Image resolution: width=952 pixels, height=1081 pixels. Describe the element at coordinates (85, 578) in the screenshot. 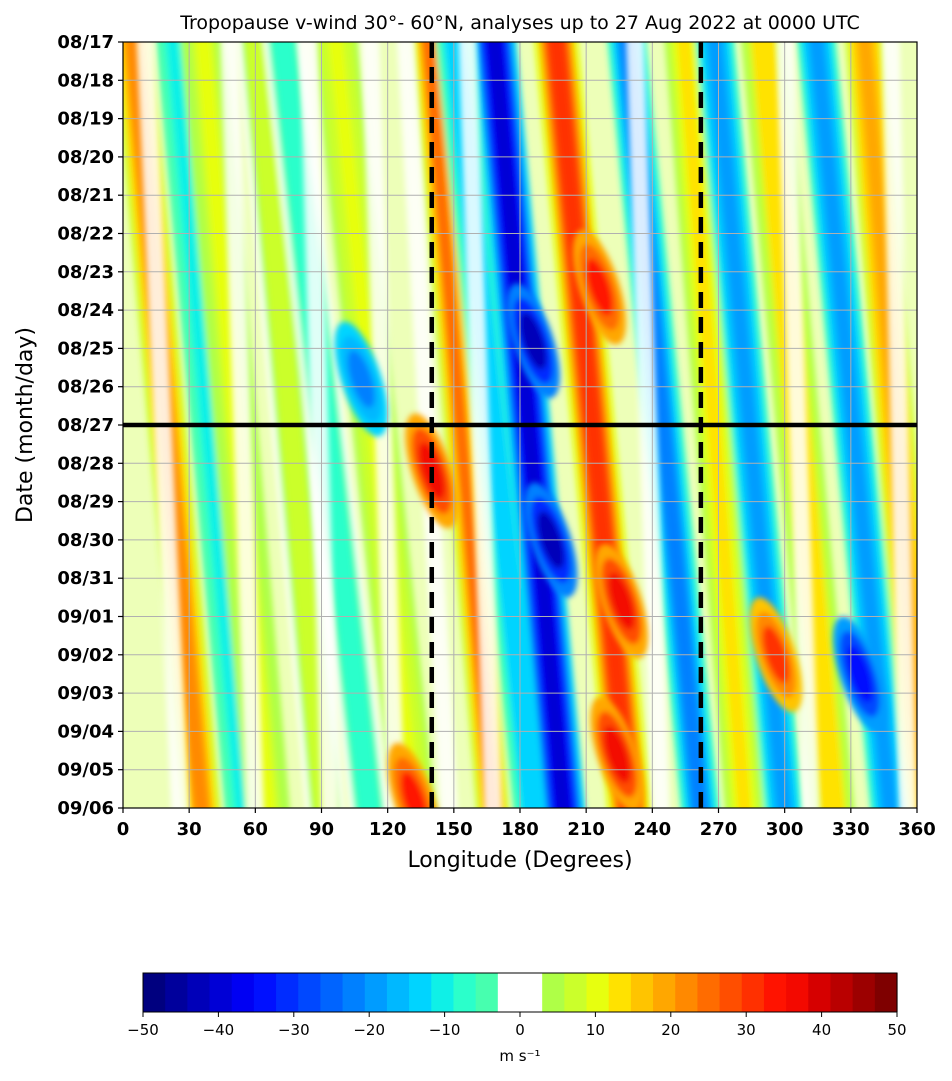

I see `y-tick-label: 08/31` at that location.